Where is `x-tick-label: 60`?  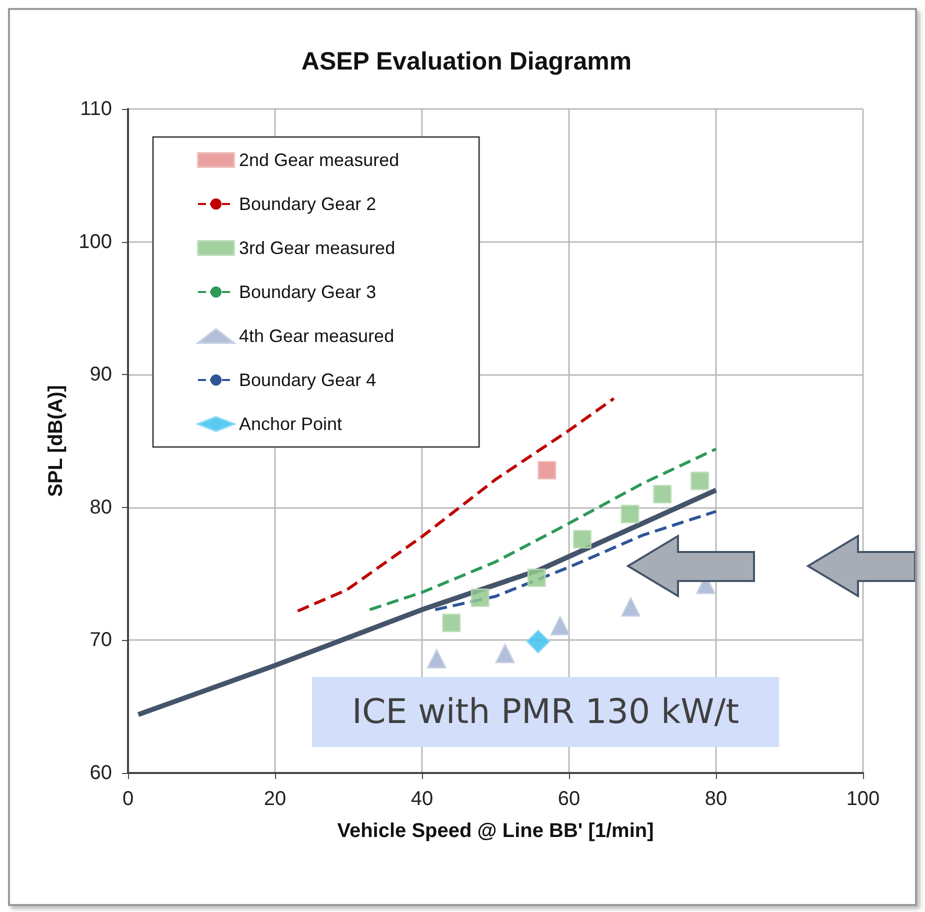 x-tick-label: 60 is located at coordinates (569, 799).